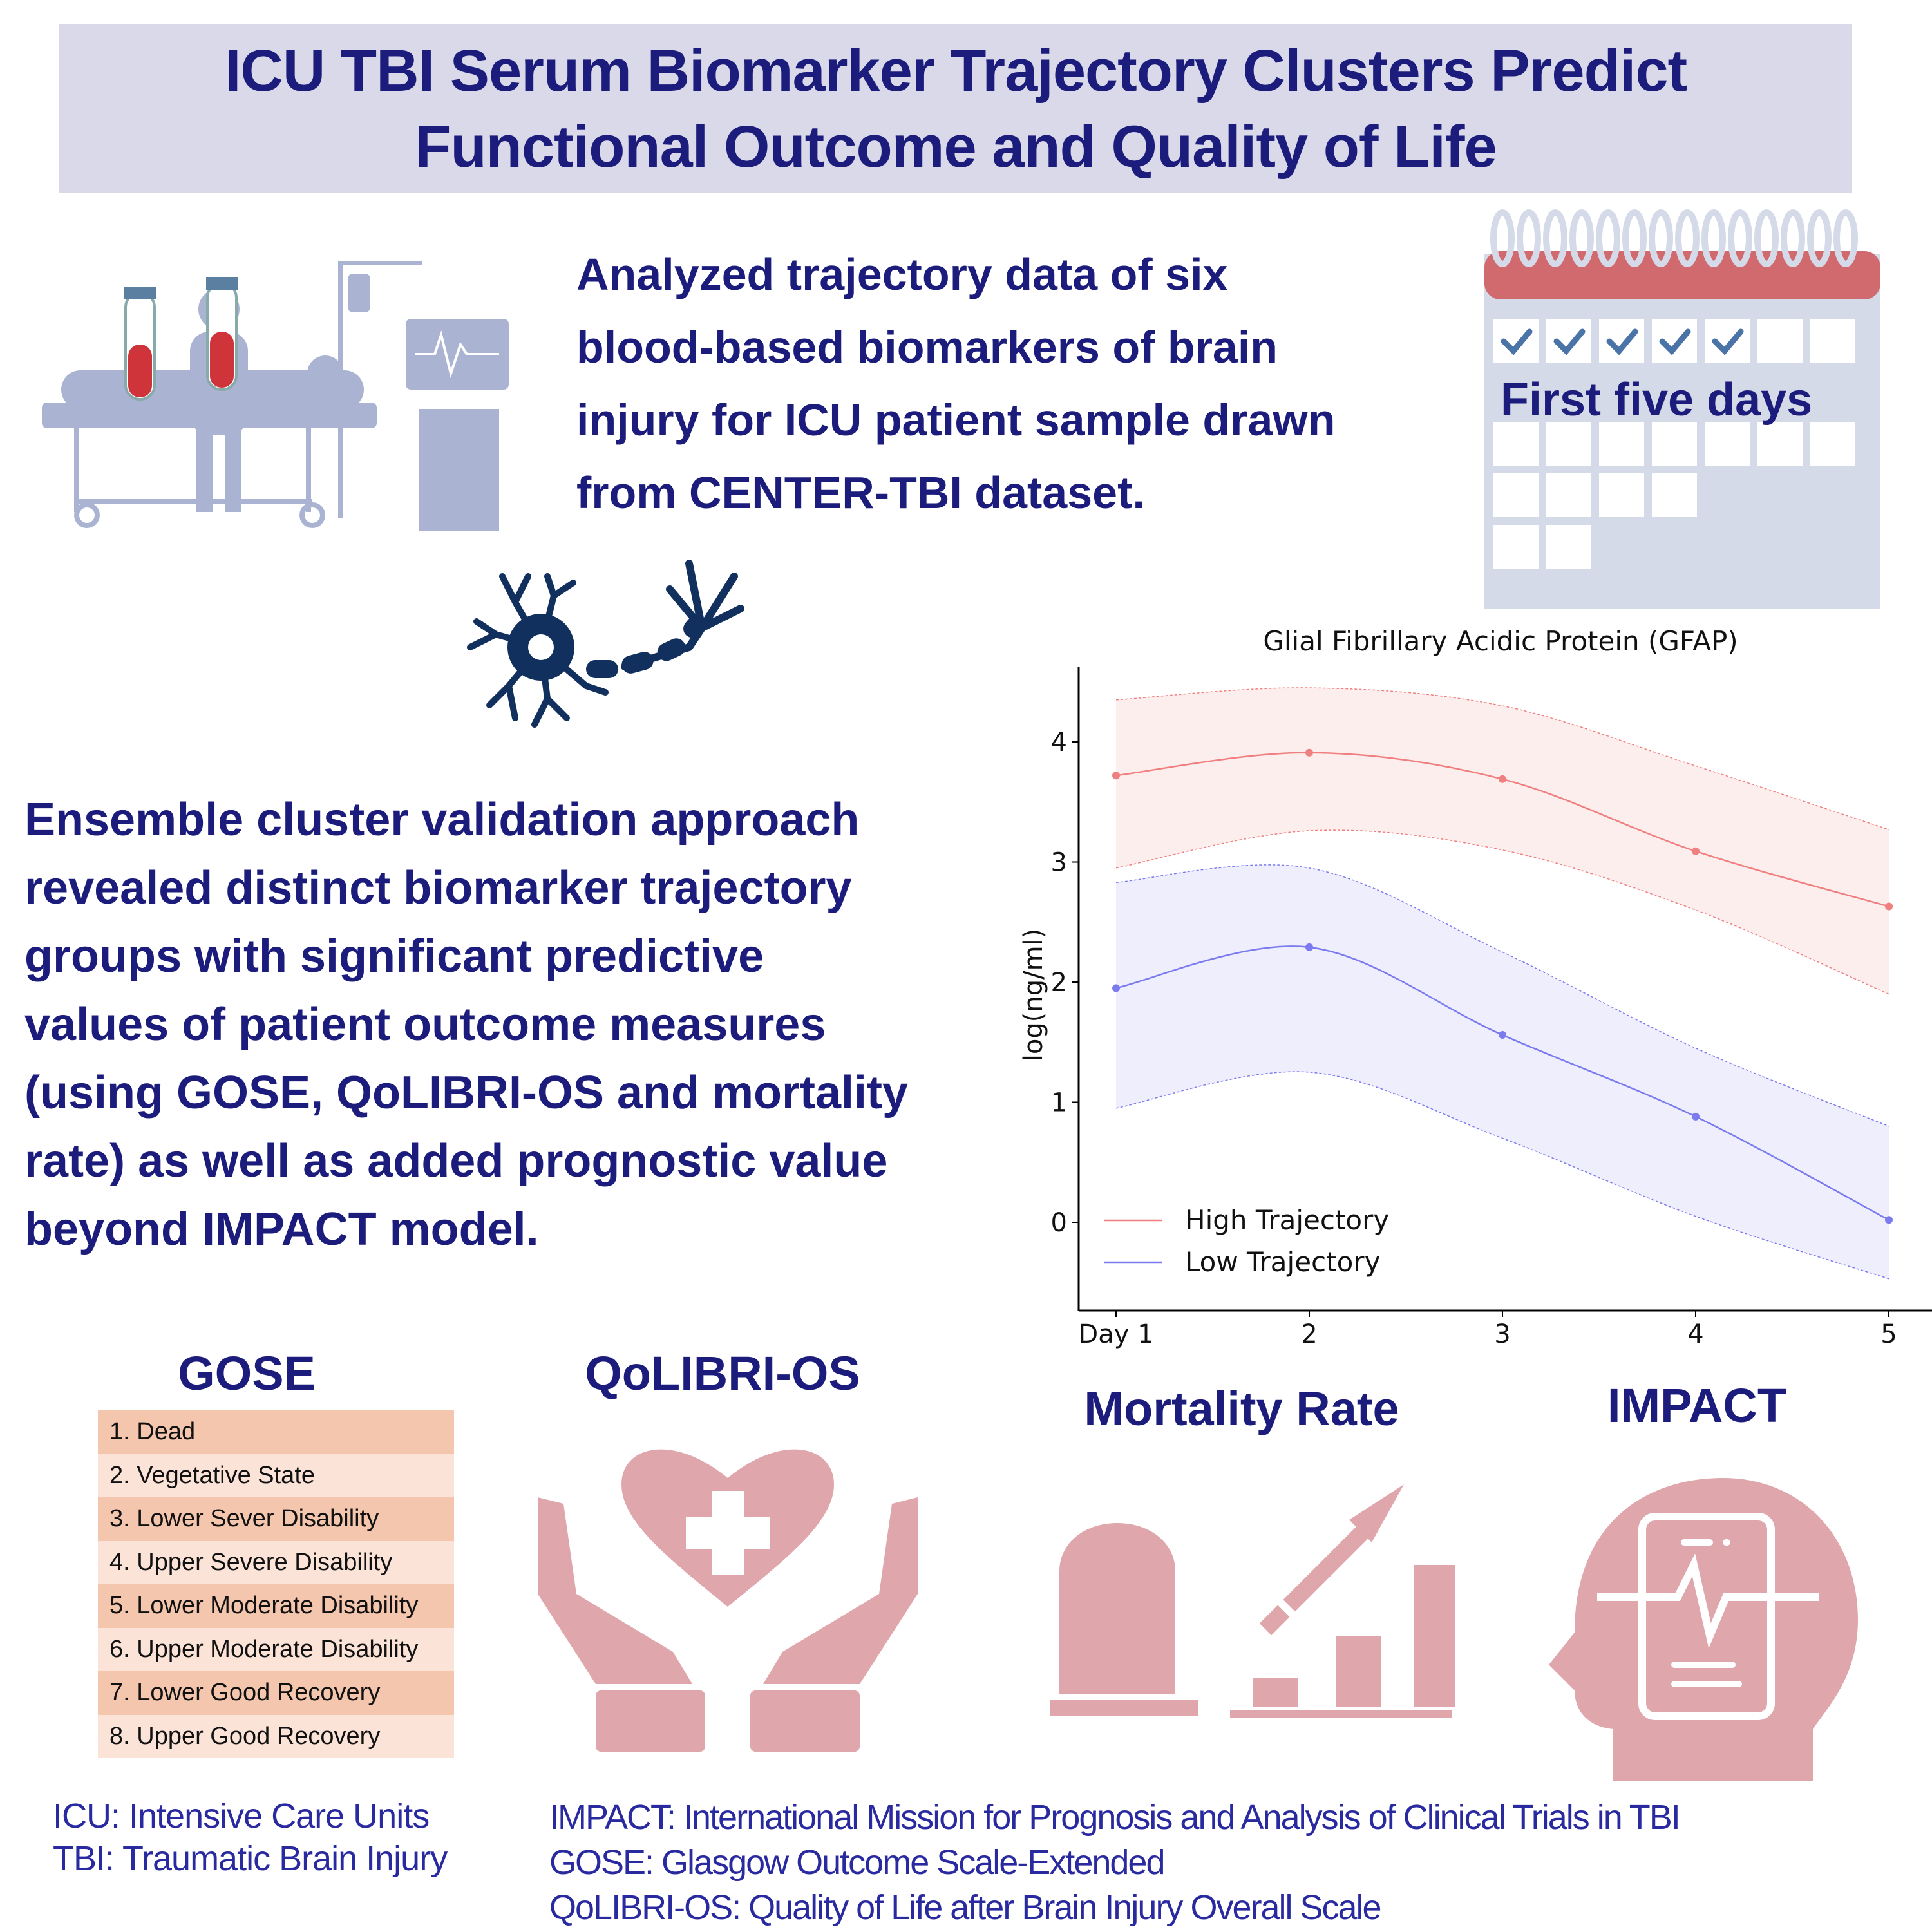 This screenshot has width=1932, height=1932. Describe the element at coordinates (276, 1649) in the screenshot. I see `gose-row: 6. Upper Moderate Disability` at that location.